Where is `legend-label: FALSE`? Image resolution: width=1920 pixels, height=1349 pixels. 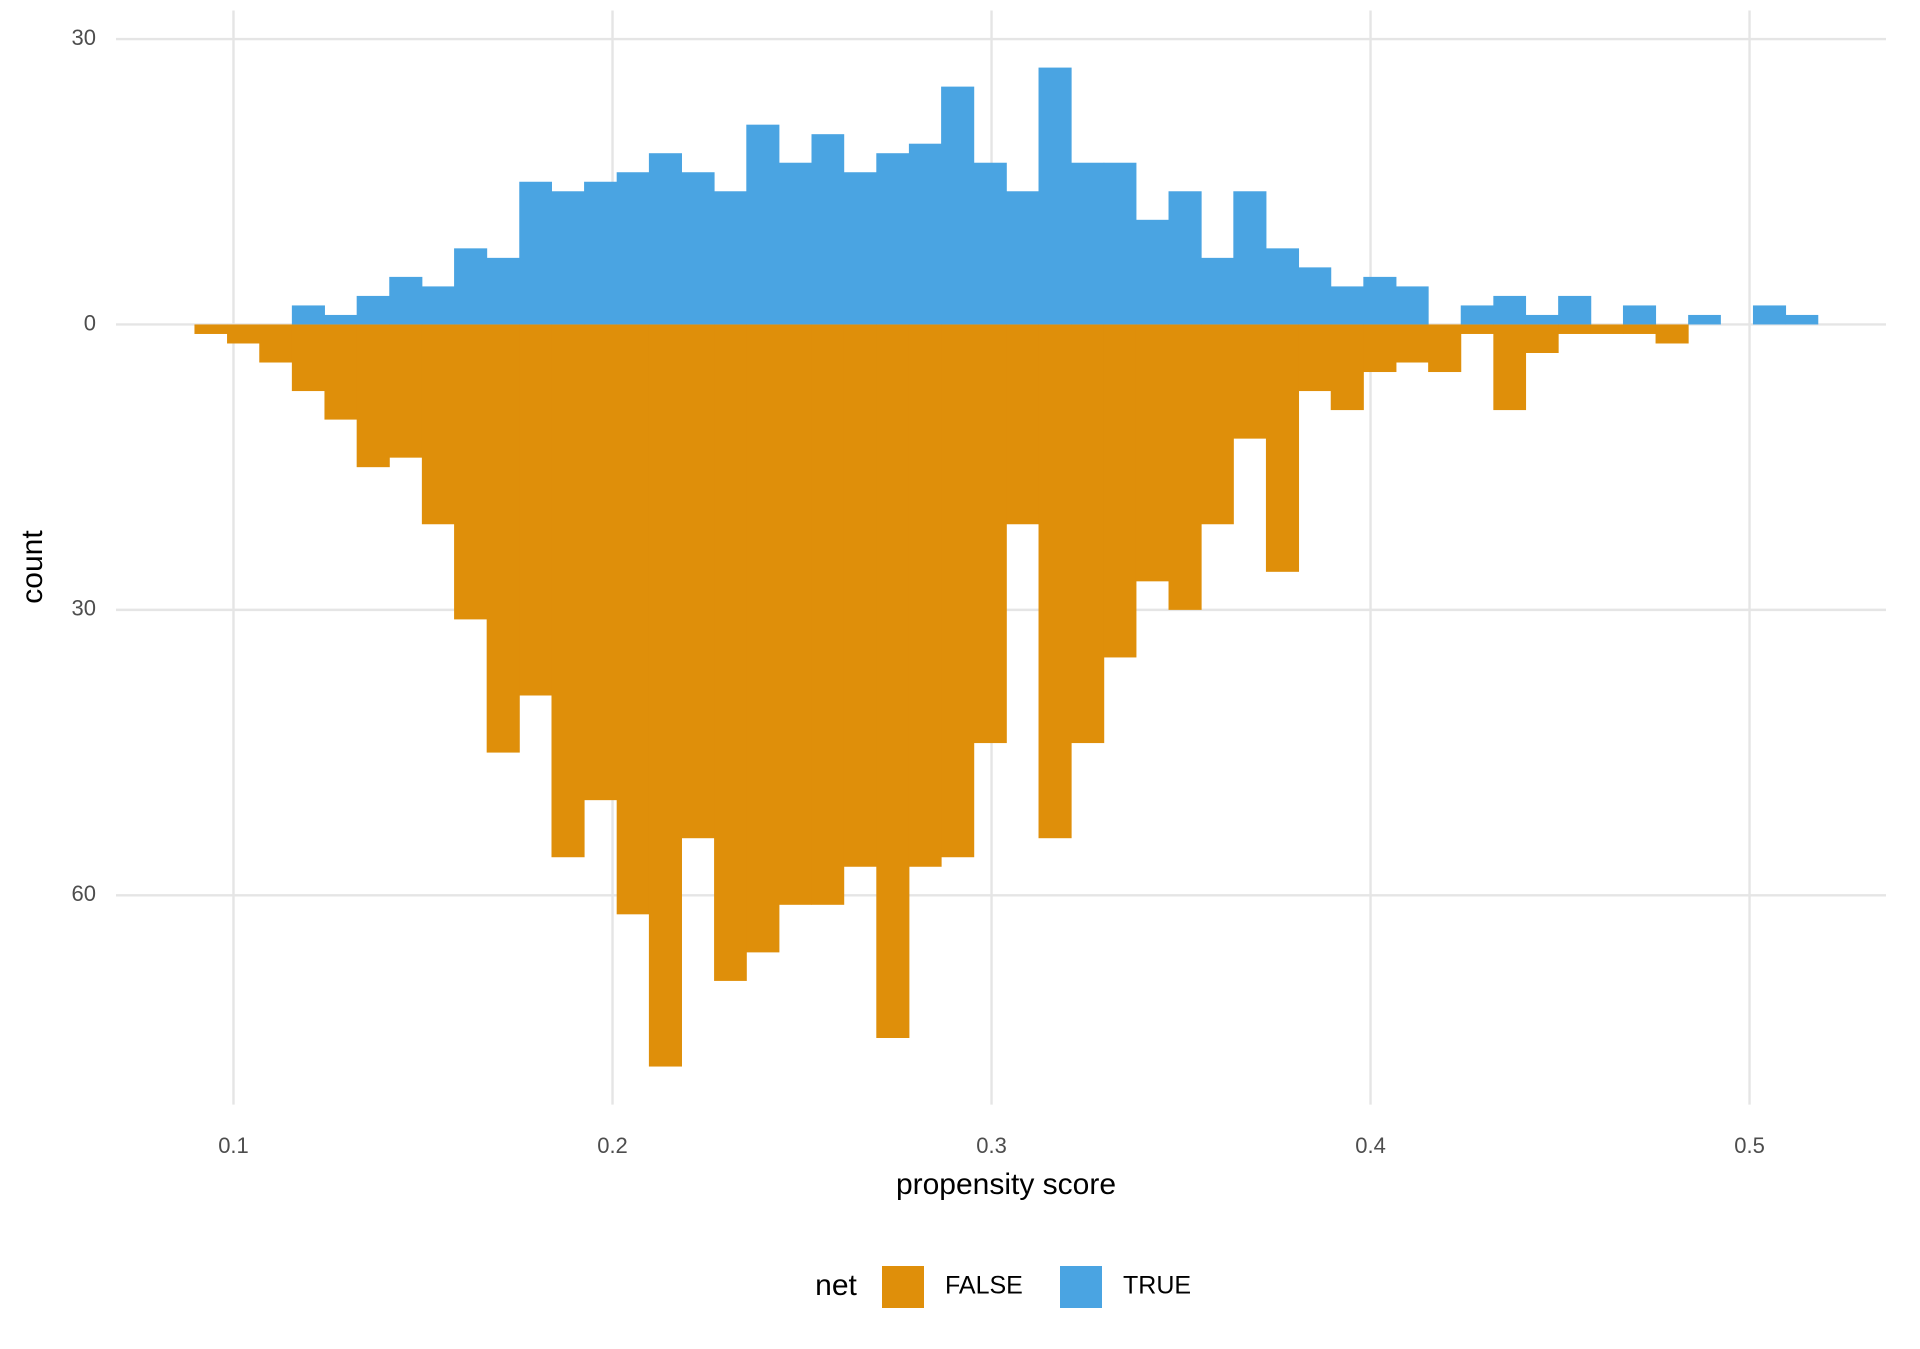 legend-label: FALSE is located at coordinates (984, 1286).